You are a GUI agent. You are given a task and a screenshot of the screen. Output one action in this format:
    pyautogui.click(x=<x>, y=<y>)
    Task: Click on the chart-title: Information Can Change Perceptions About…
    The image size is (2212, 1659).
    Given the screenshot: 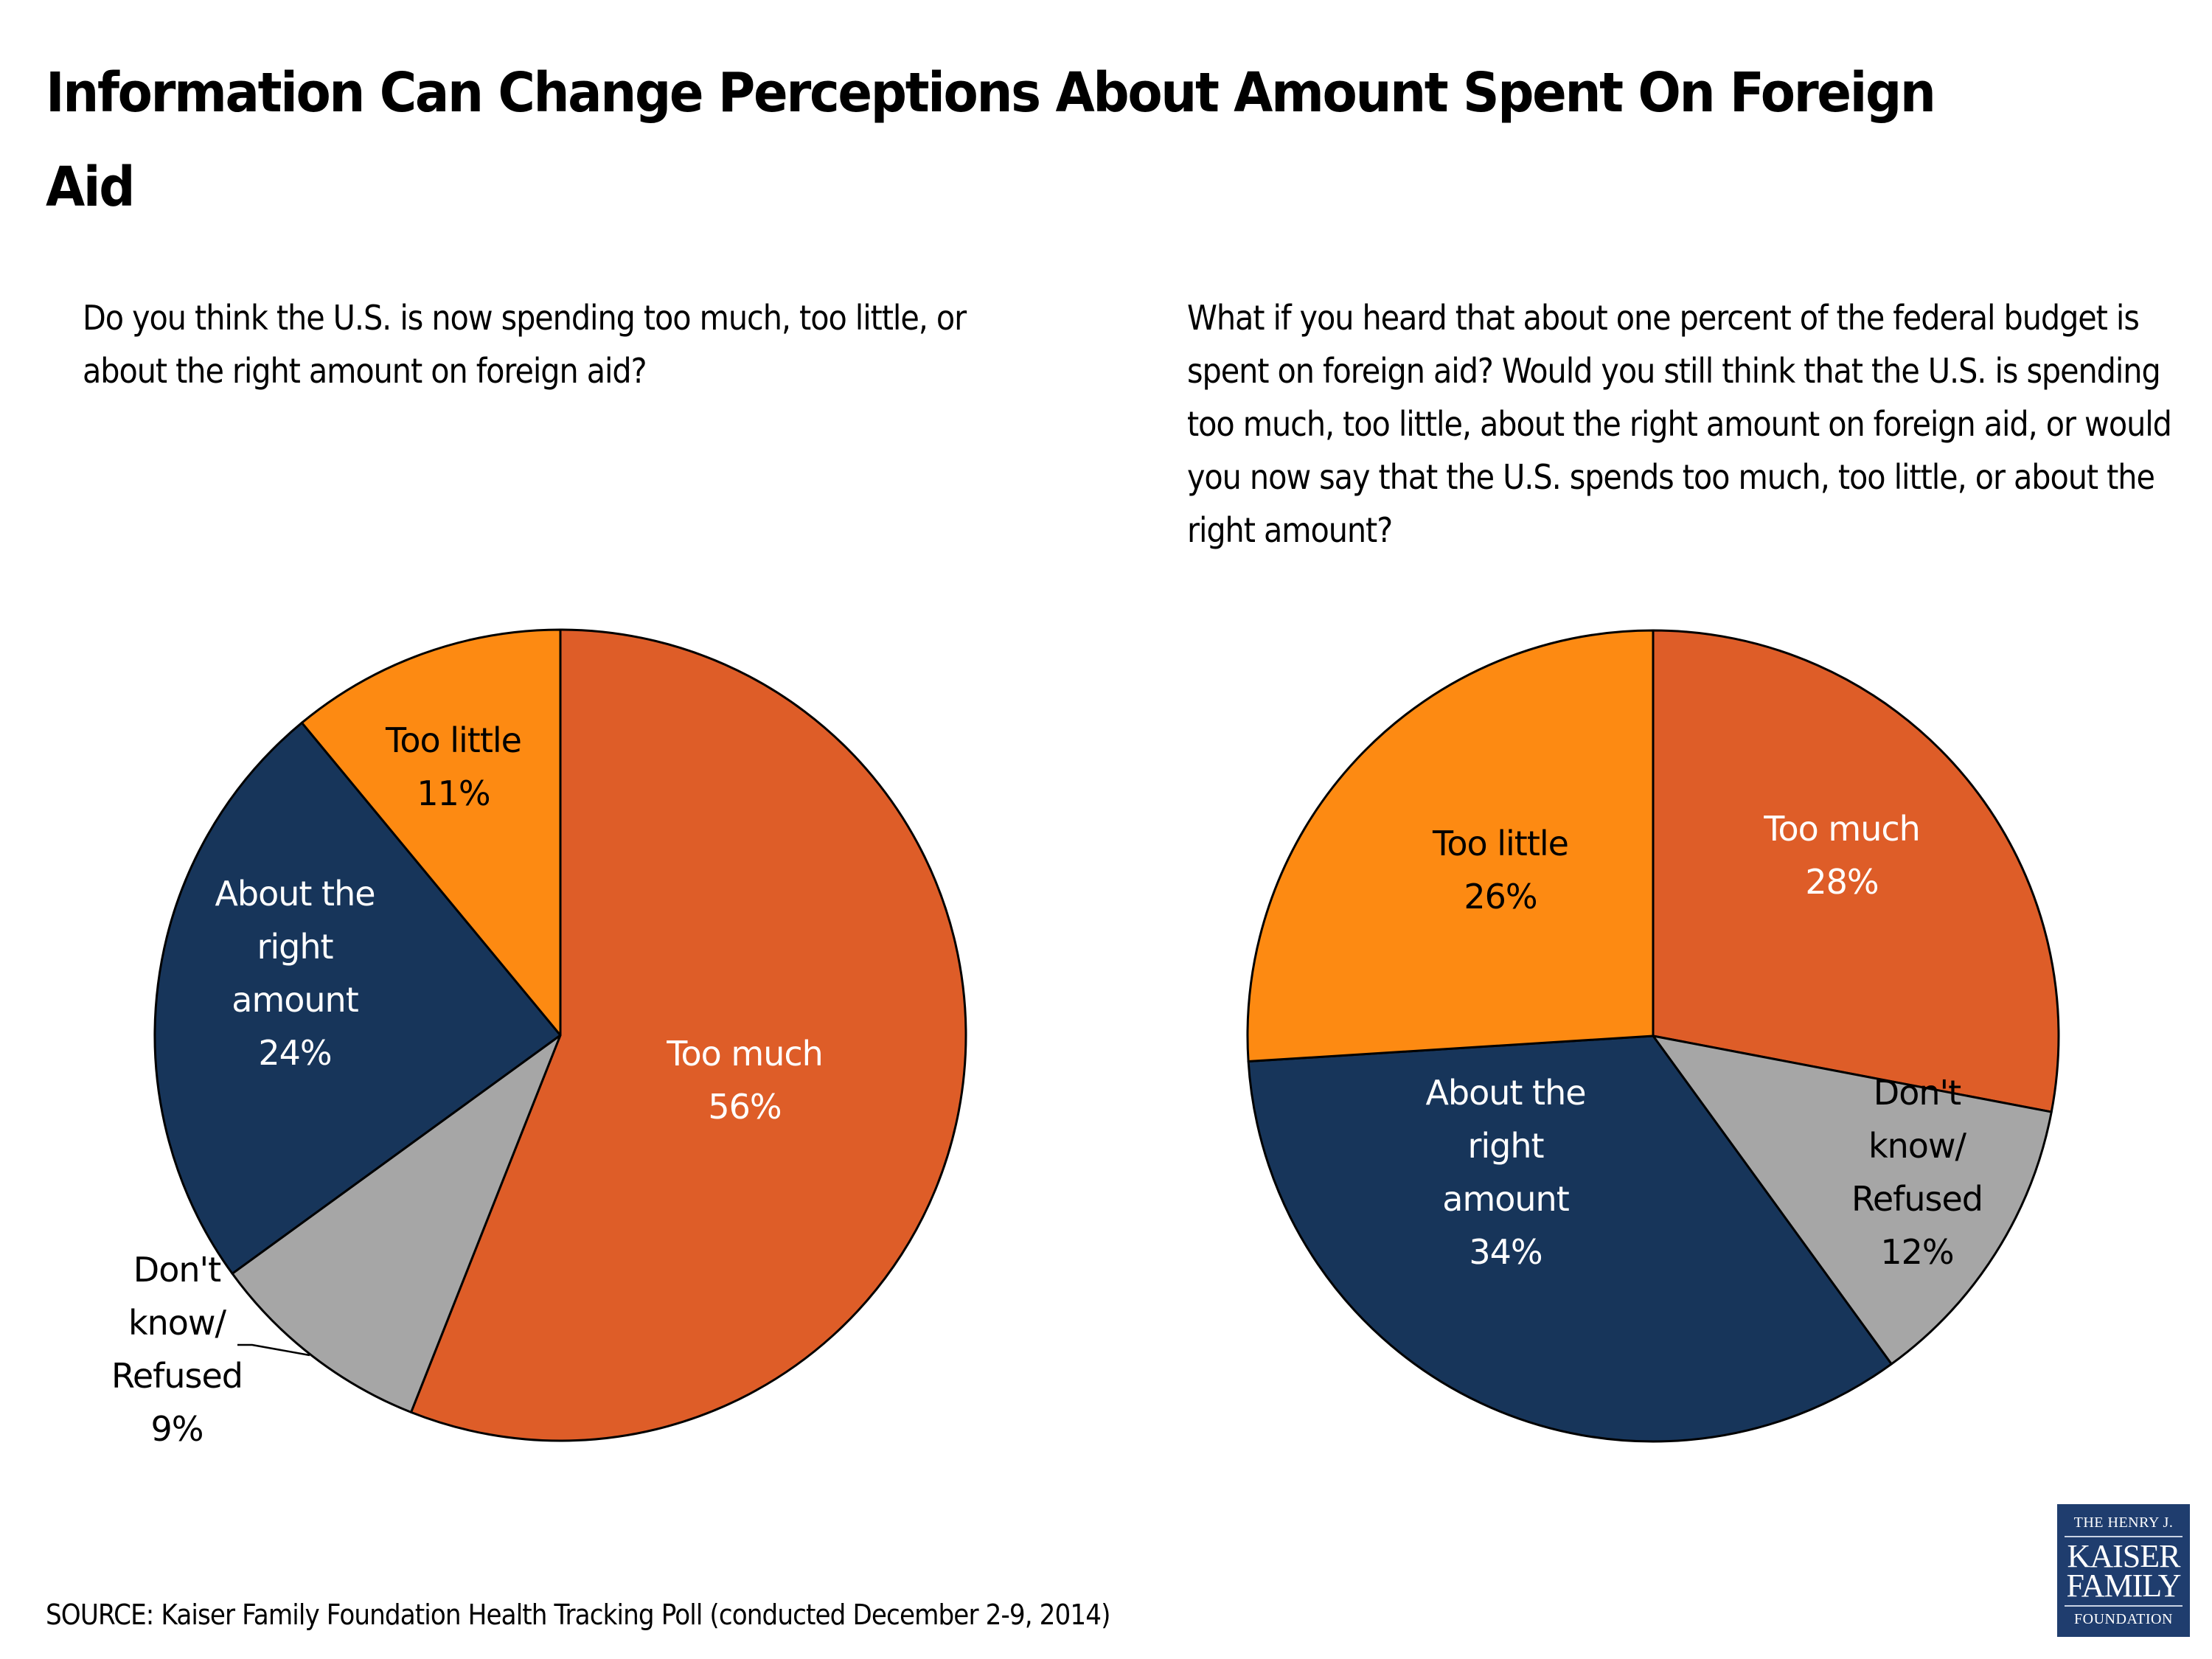 What is the action you would take?
    pyautogui.click(x=991, y=140)
    